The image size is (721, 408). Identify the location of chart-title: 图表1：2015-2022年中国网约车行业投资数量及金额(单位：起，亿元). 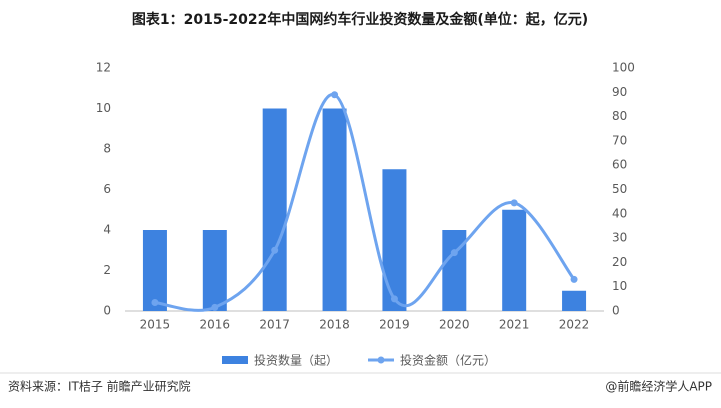
(360, 19).